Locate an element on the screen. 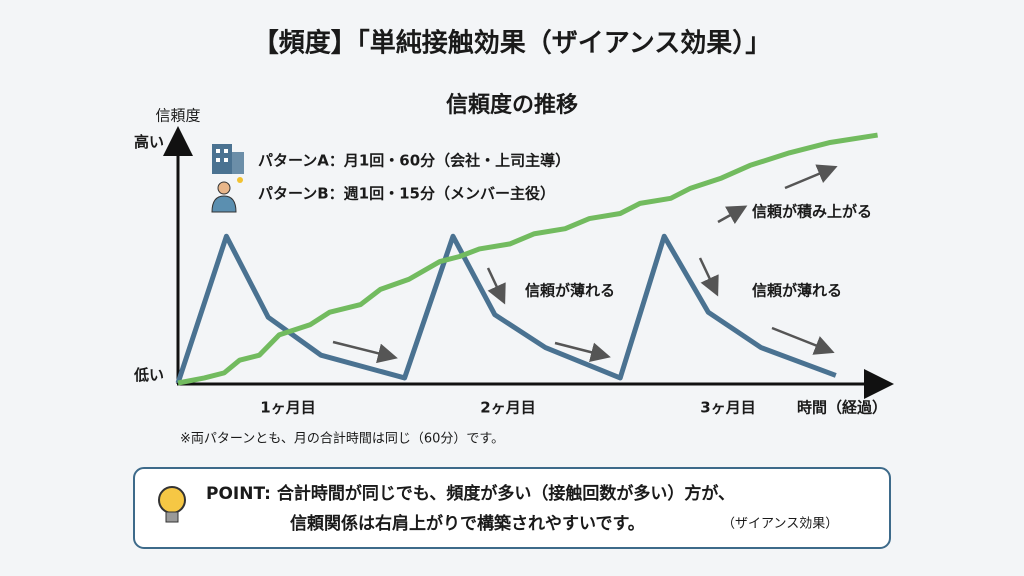  annotation: 信頼が積み上がる is located at coordinates (812, 212).